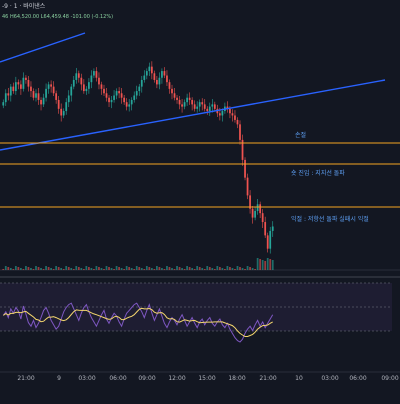 The image size is (400, 404). What do you see at coordinates (25, 378) in the screenshot?
I see `x-tick-label: 21:00` at bounding box center [25, 378].